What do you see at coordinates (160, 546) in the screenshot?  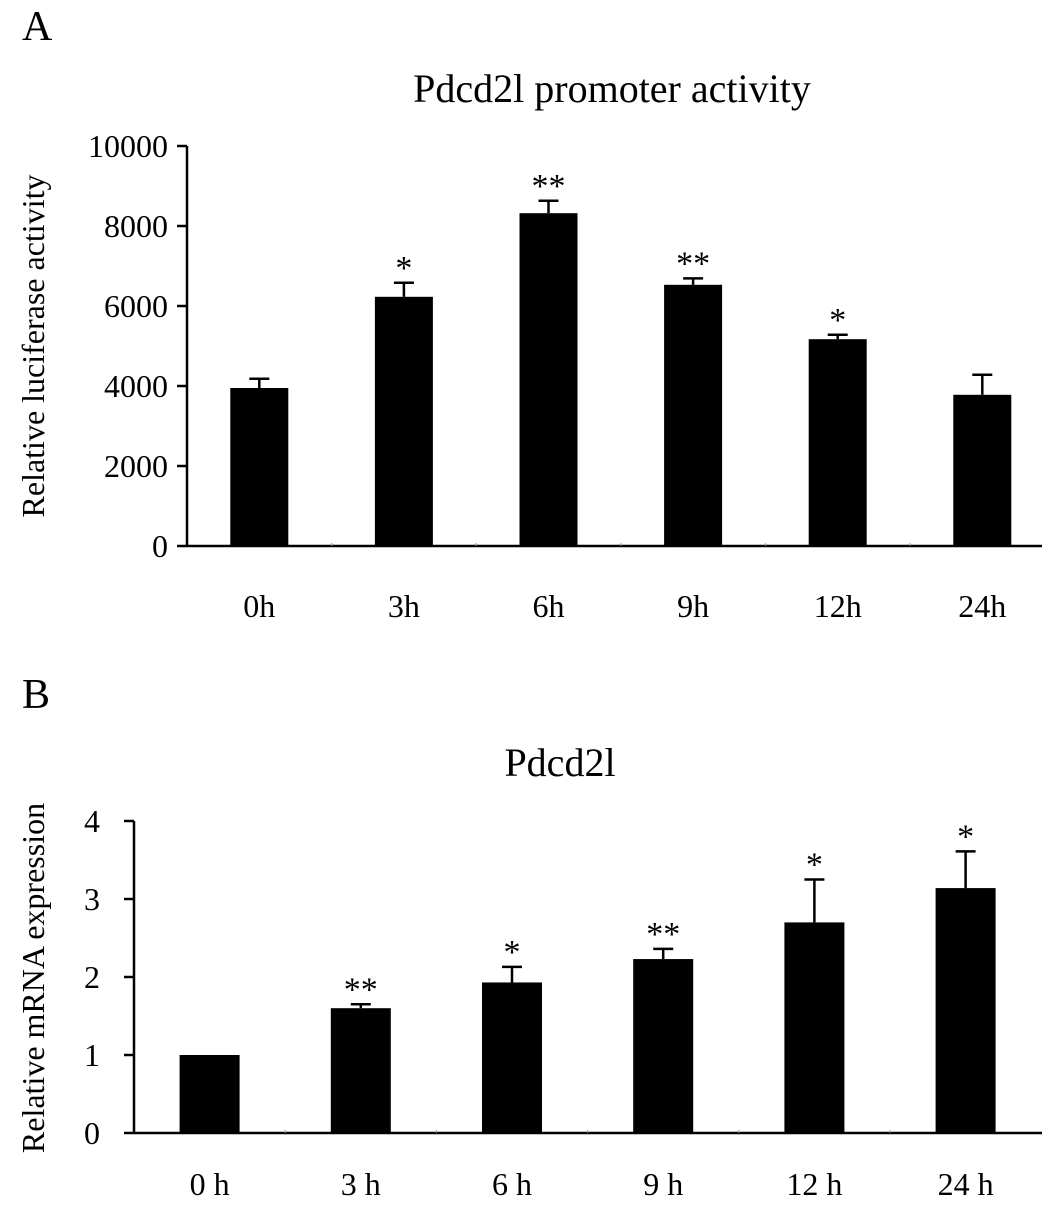 I see `panel-a-y-tick-label: 0` at bounding box center [160, 546].